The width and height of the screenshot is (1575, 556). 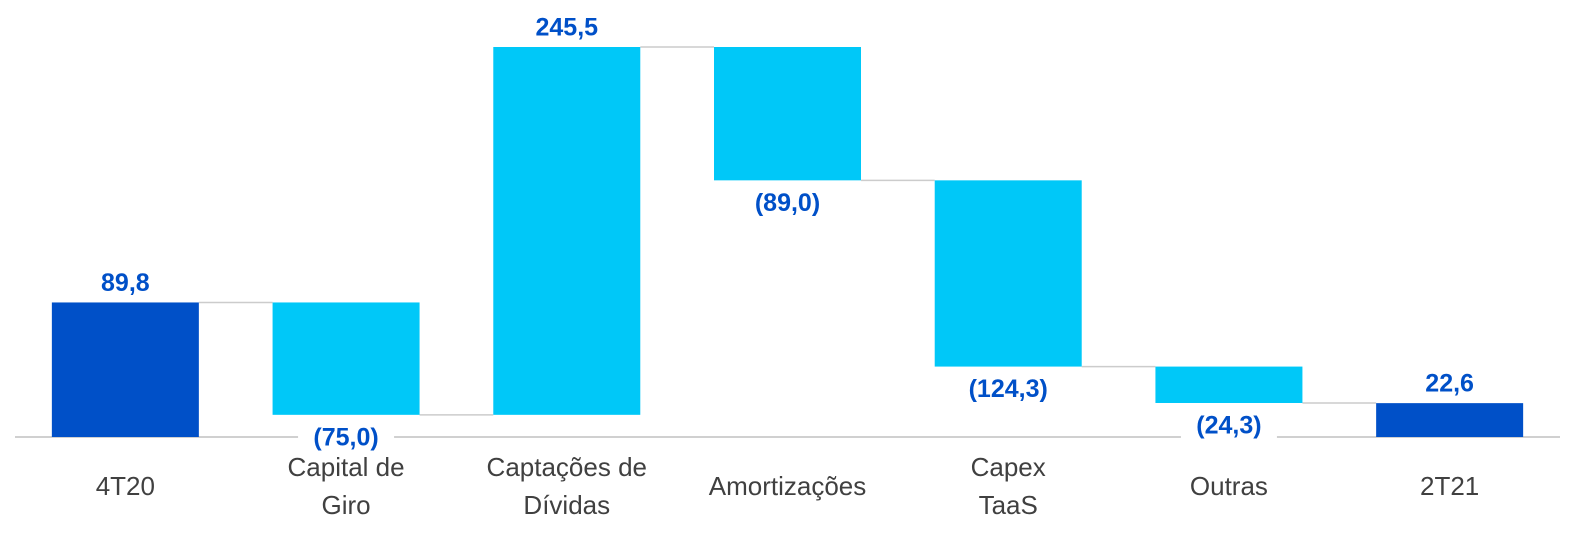 What do you see at coordinates (125, 486) in the screenshot?
I see `x-tick-label: 4T20` at bounding box center [125, 486].